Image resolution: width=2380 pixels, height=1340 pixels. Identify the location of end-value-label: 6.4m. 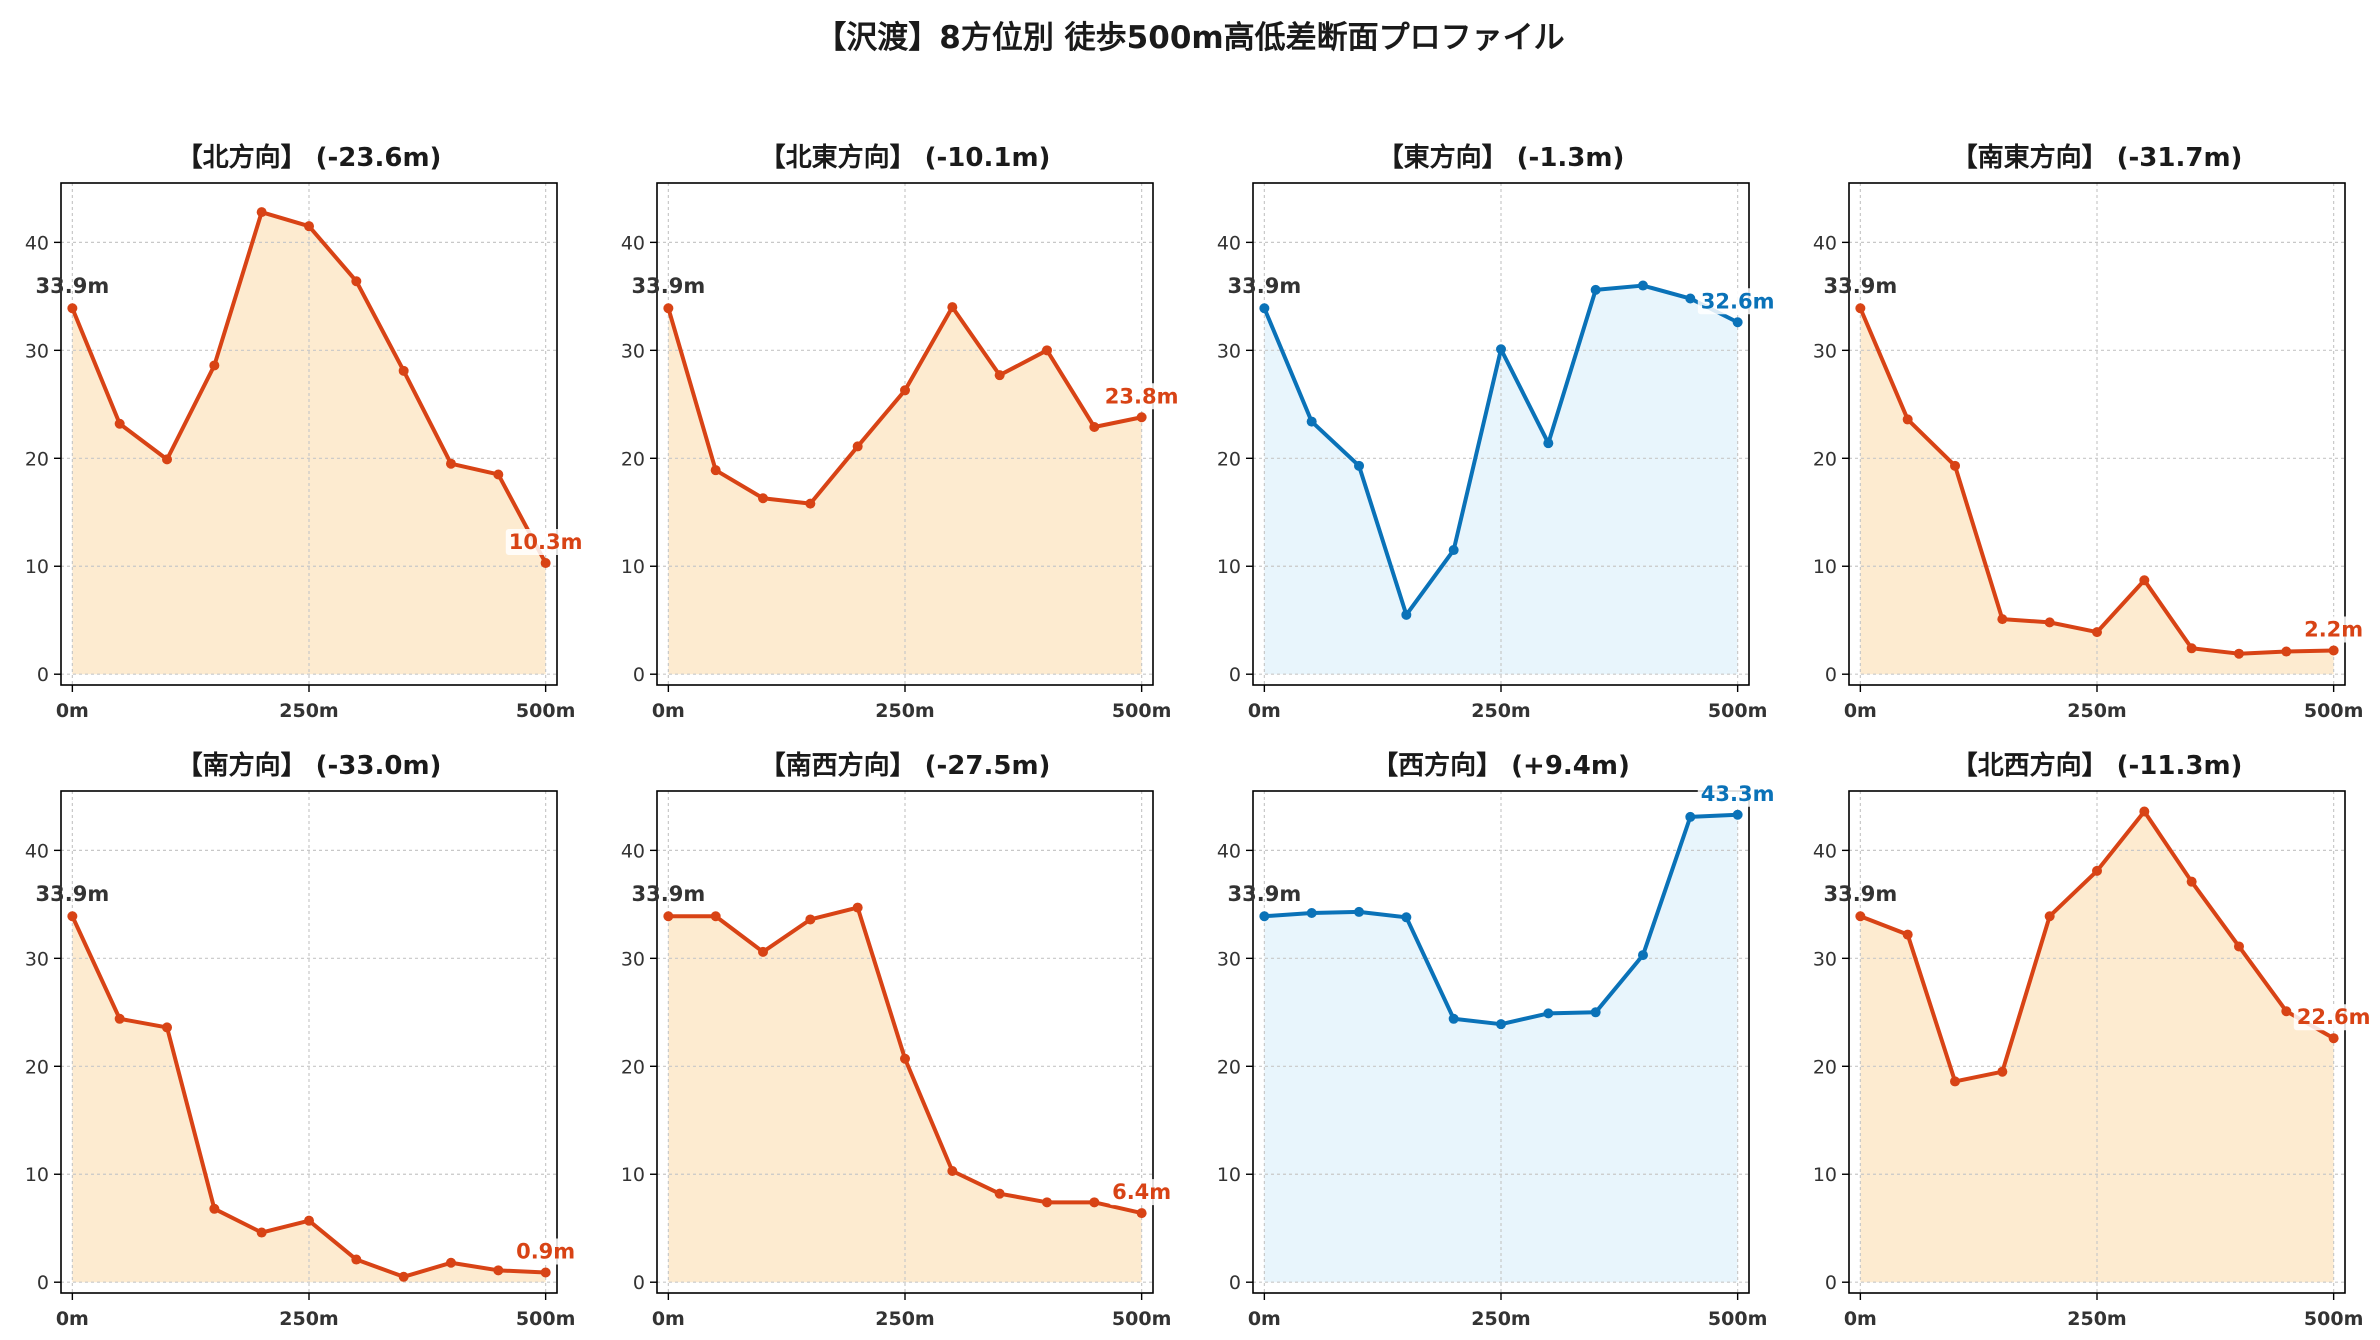
(1141, 1192).